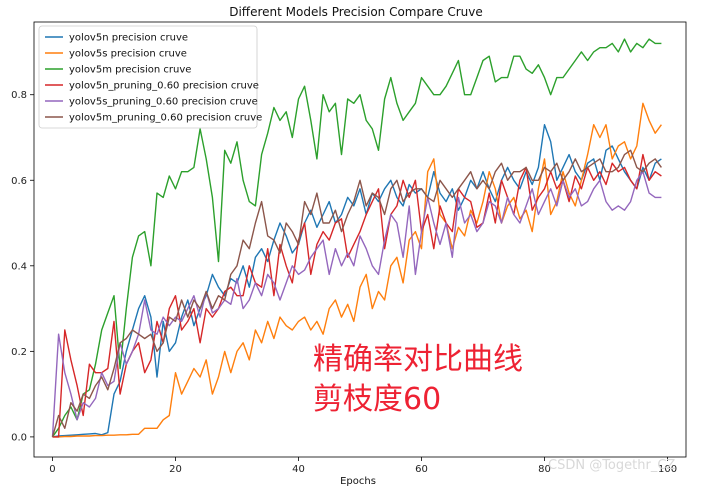  Describe the element at coordinates (19, 352) in the screenshot. I see `y-tick-label: 0.2` at that location.